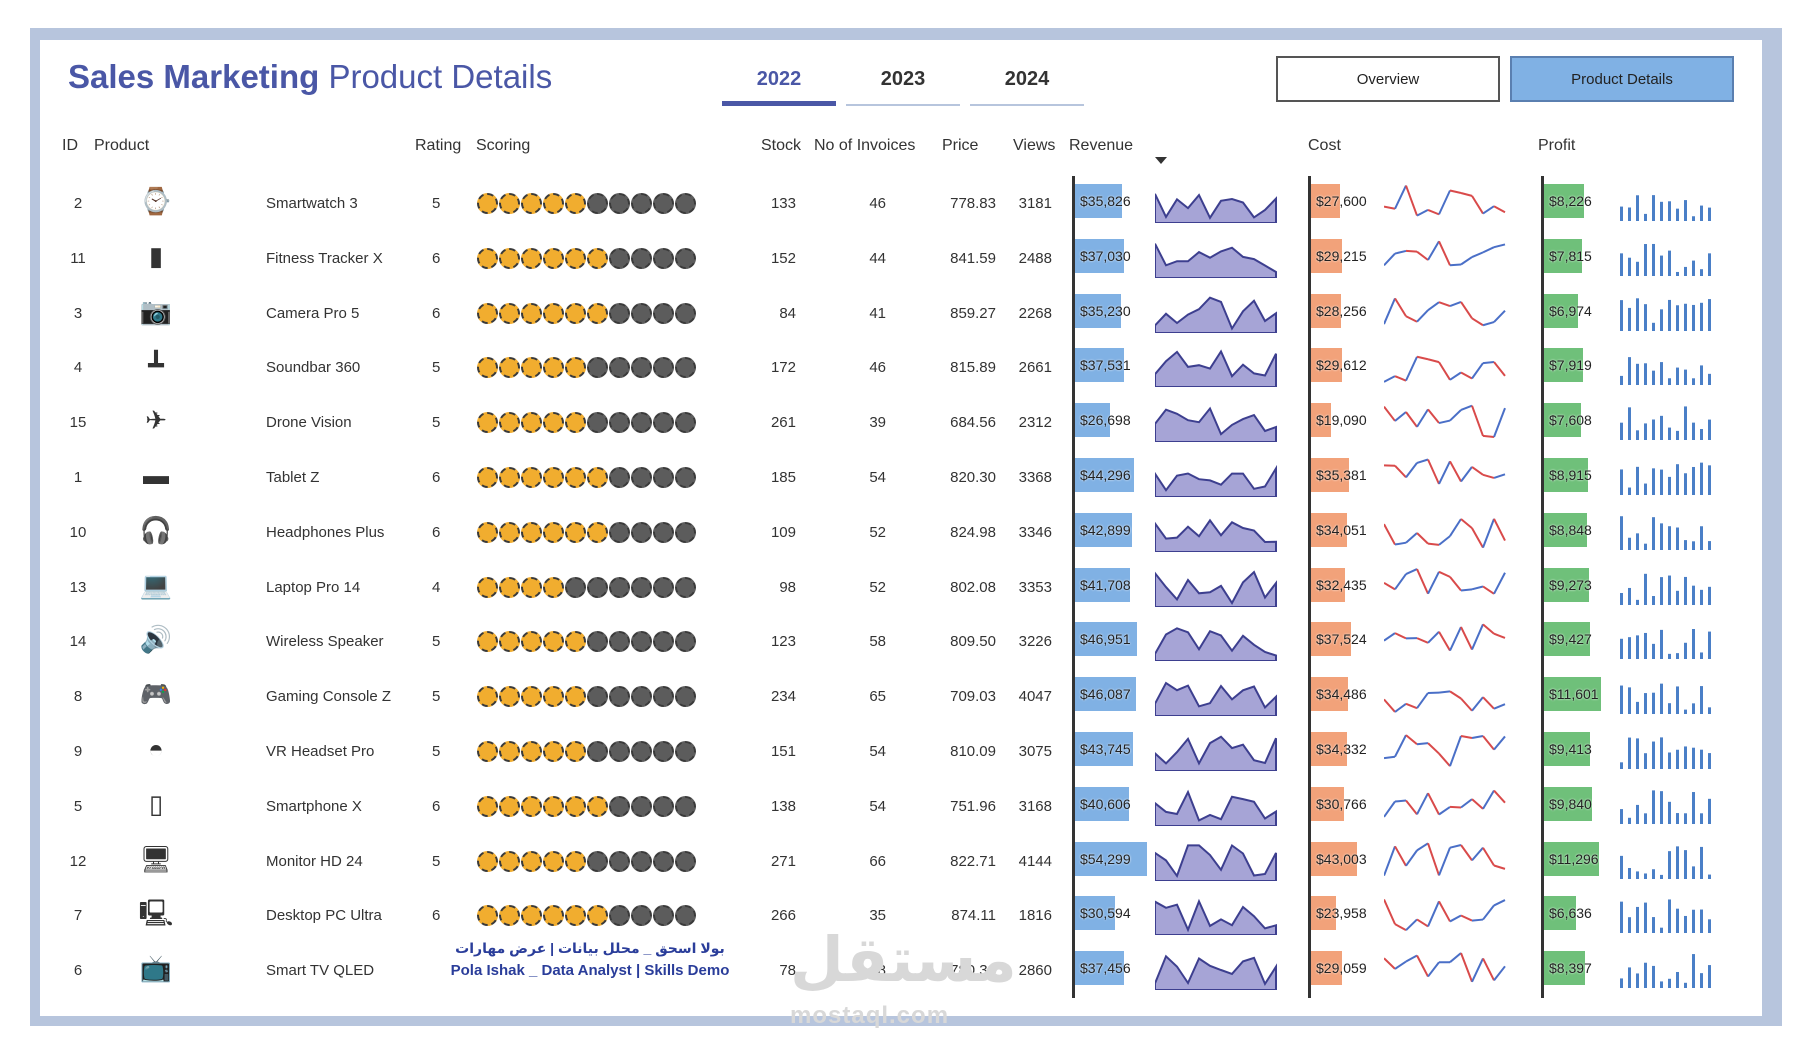  Describe the element at coordinates (1570, 749) in the screenshot. I see `profit-value: $9,413` at that location.